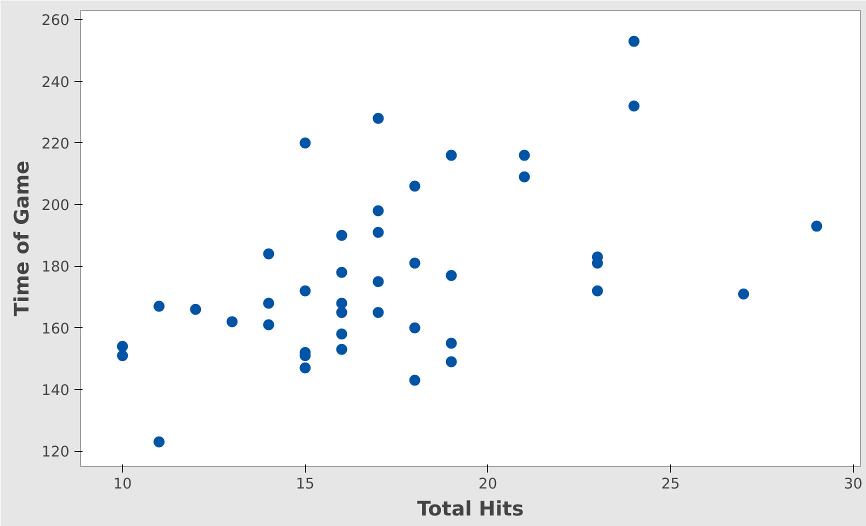 This screenshot has width=866, height=526. Describe the element at coordinates (470, 508) in the screenshot. I see `x-axis-title: Total Hits` at that location.